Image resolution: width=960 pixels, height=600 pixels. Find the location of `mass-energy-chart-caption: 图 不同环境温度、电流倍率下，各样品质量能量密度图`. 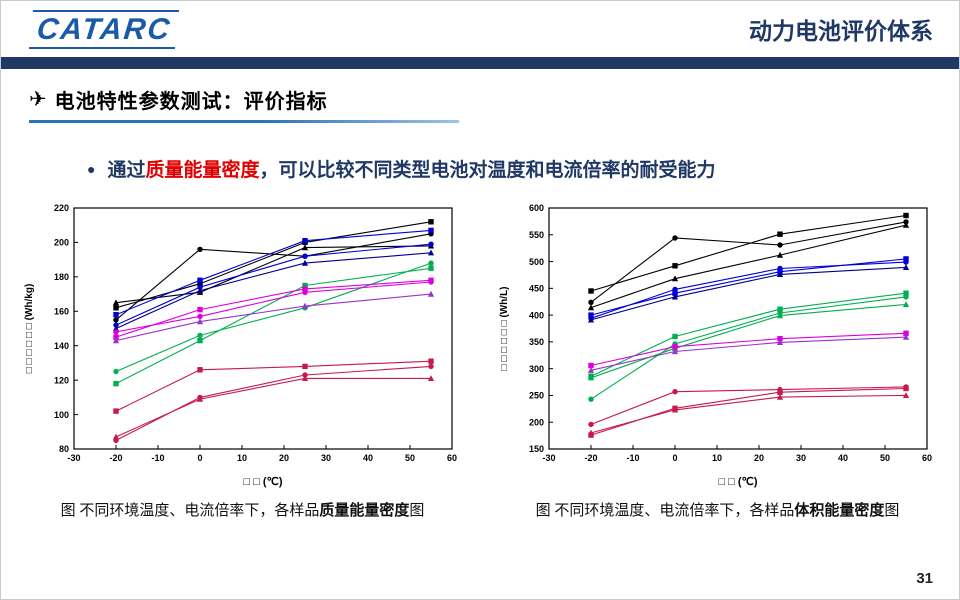

mass-energy-chart-caption: 图 不同环境温度、电流倍率下，各样品质量能量密度图 is located at coordinates (243, 509).